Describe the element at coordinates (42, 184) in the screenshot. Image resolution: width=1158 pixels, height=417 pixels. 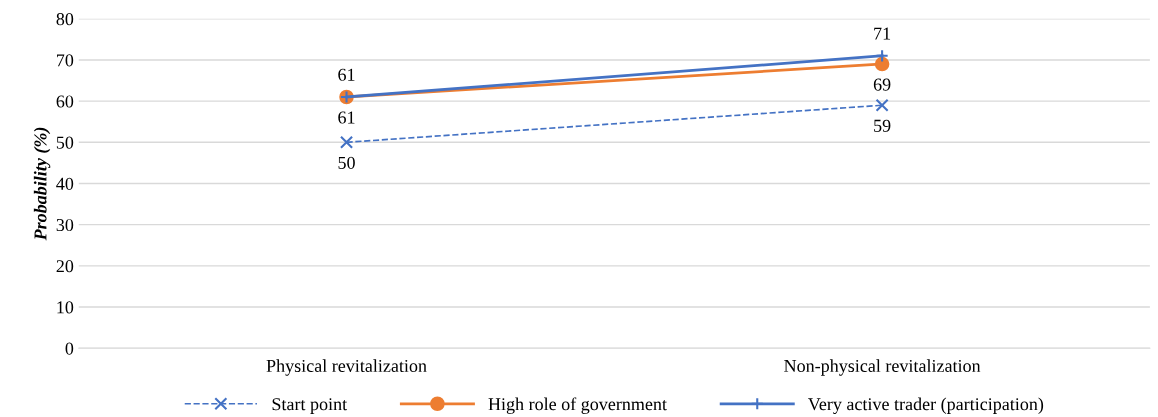
I see `y-axis-title: Probability (%)` at that location.